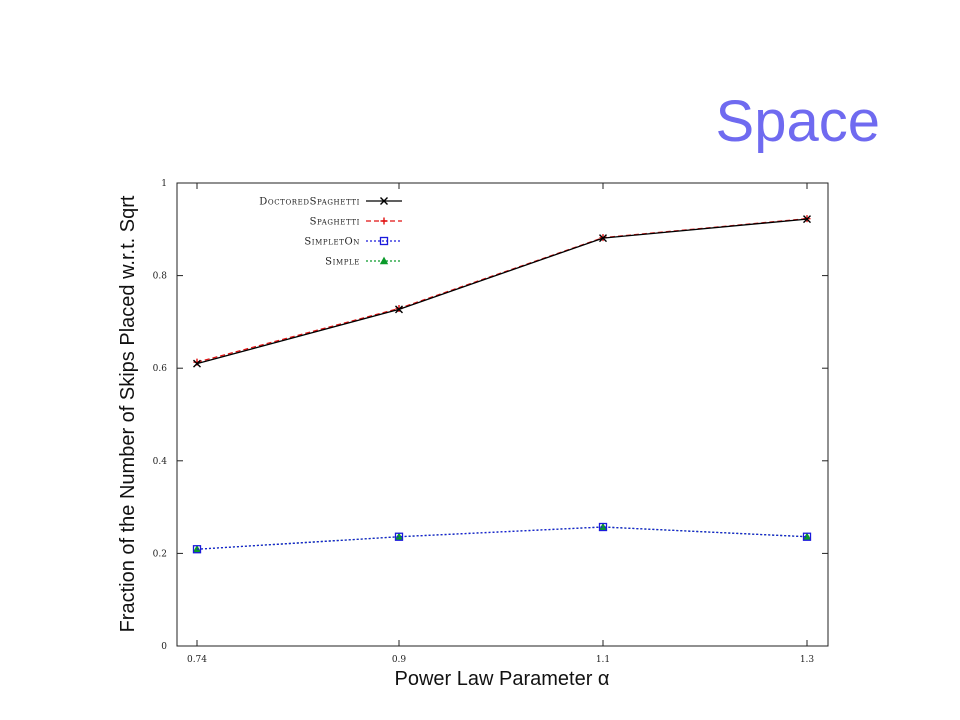 This screenshot has height=720, width=960. Describe the element at coordinates (603, 660) in the screenshot. I see `x-tick-label: 1.1` at that location.